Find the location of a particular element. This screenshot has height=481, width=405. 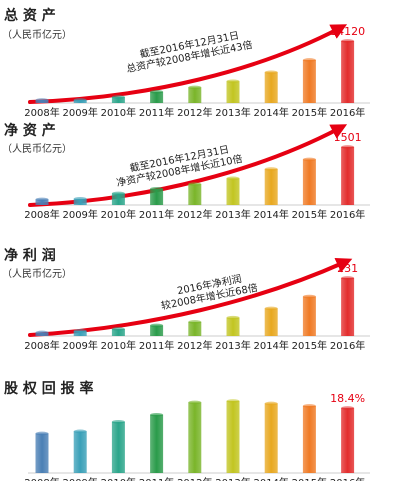

chart-title: 净 利 润 is located at coordinates (30, 255).